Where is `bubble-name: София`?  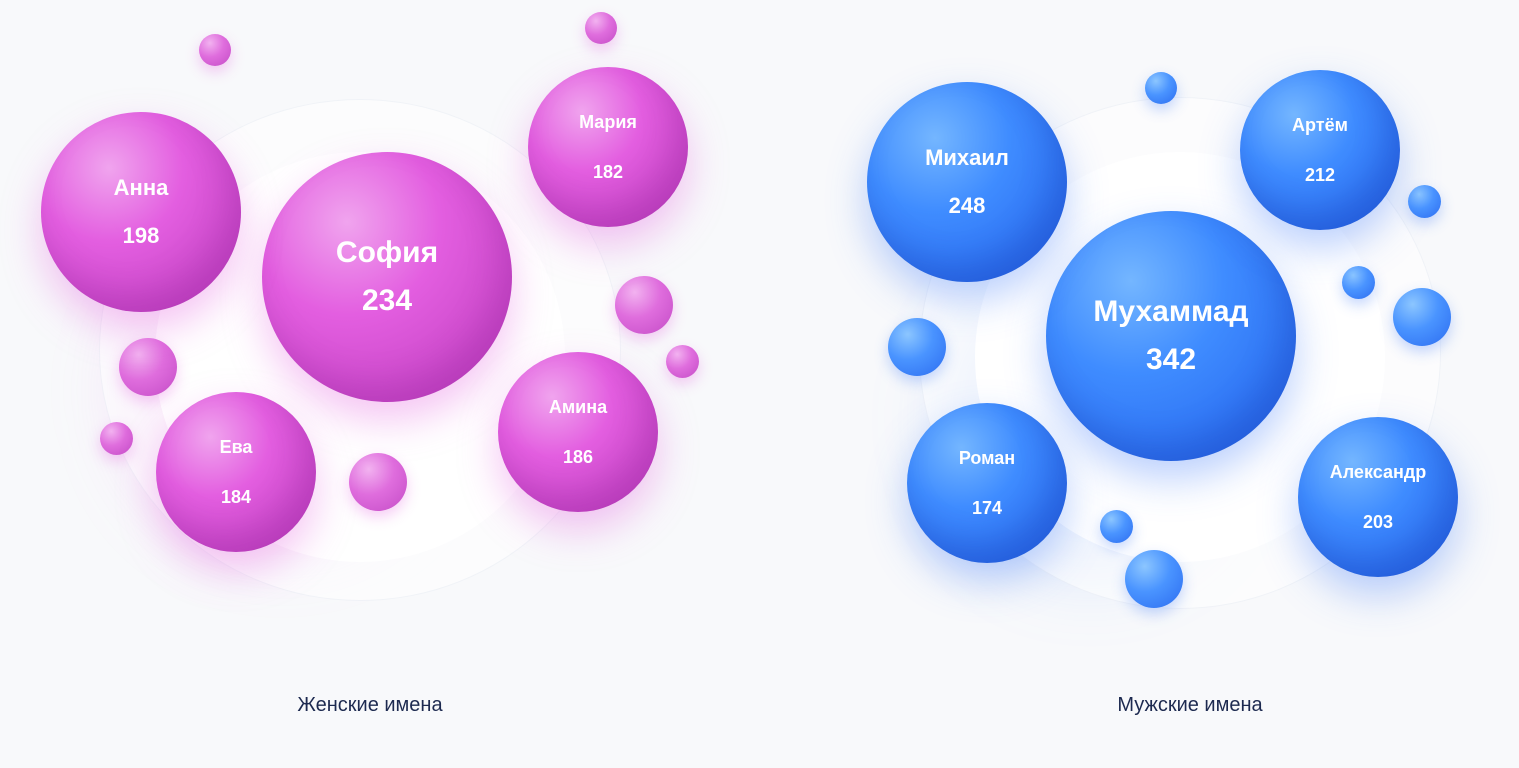
bubble-name: София is located at coordinates (387, 252).